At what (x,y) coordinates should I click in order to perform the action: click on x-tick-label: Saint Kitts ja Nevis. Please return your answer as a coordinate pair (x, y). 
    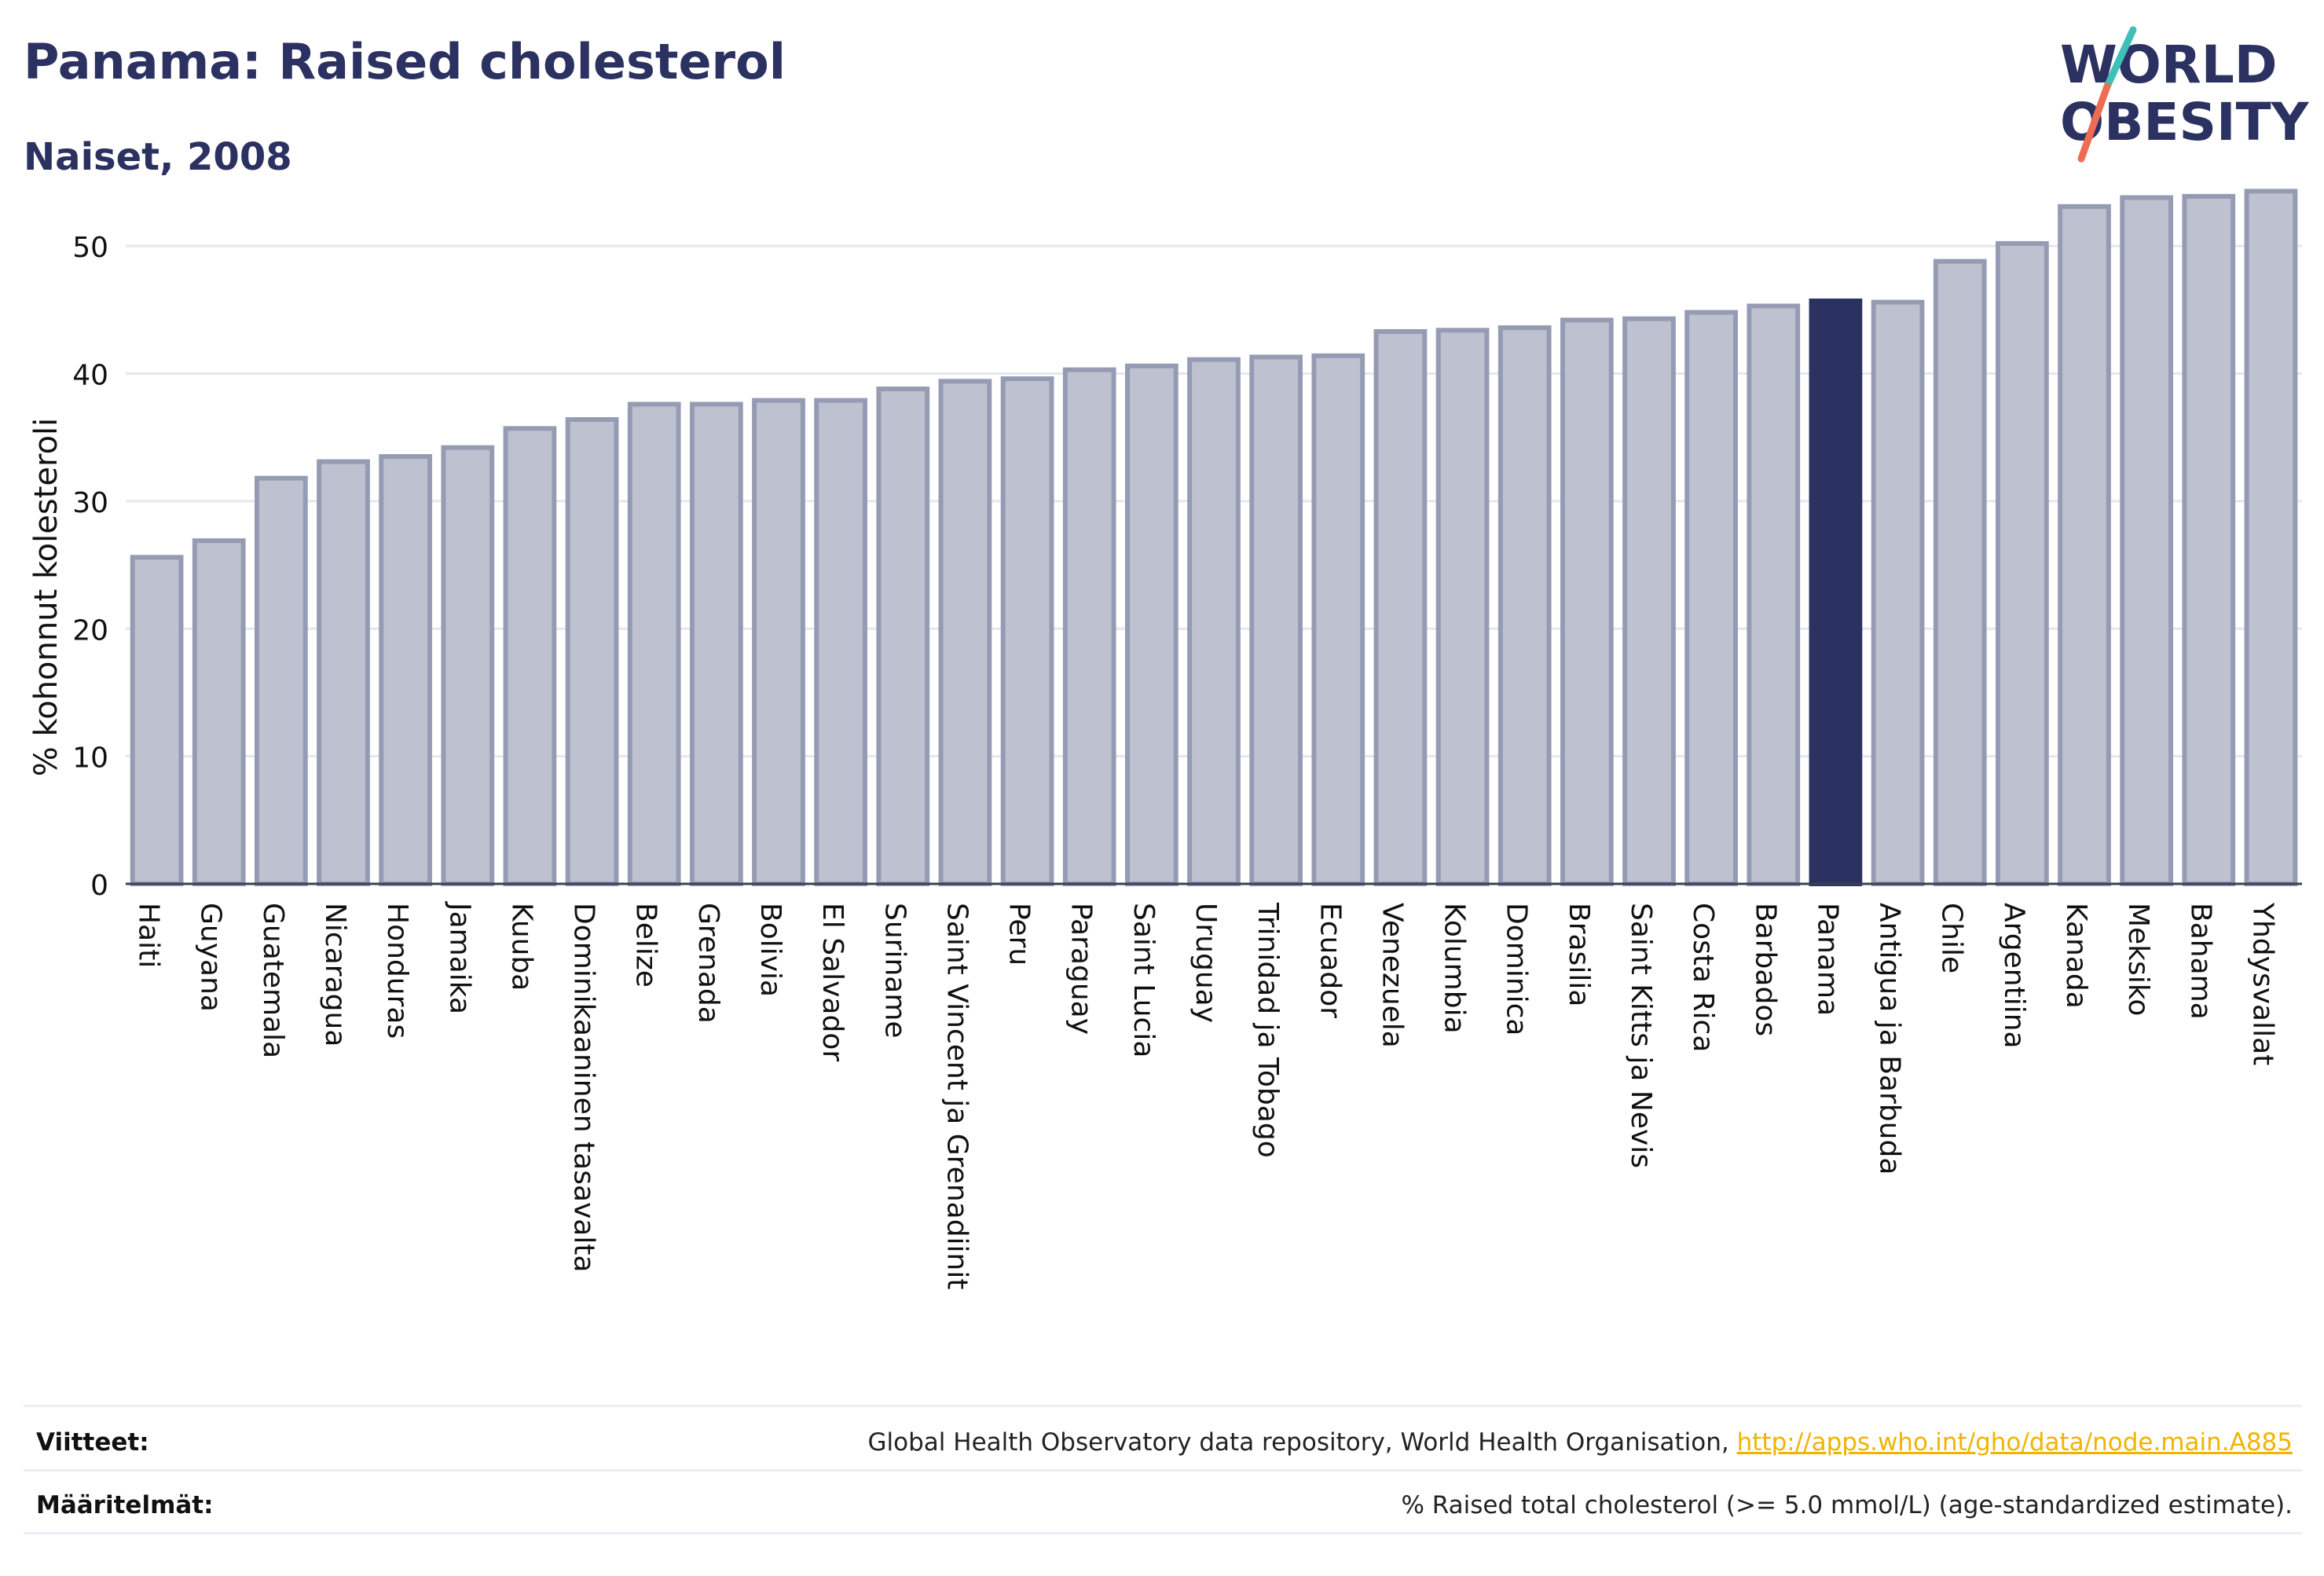
    Looking at the image, I should click on (1641, 1035).